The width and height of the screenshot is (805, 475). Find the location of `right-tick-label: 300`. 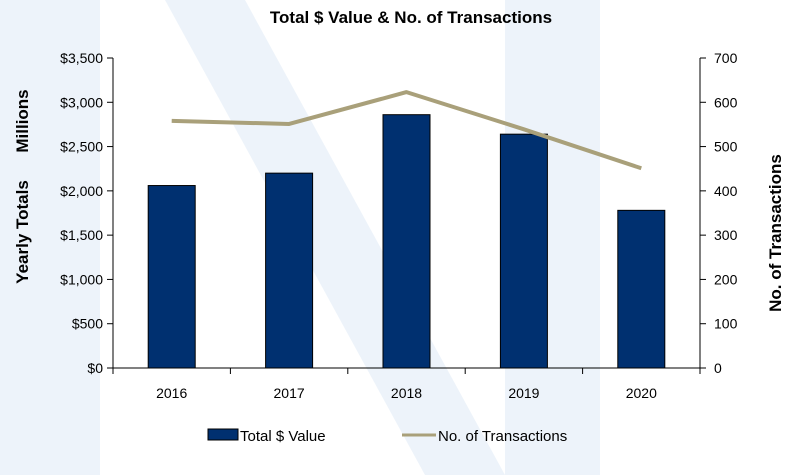

right-tick-label: 300 is located at coordinates (726, 235).